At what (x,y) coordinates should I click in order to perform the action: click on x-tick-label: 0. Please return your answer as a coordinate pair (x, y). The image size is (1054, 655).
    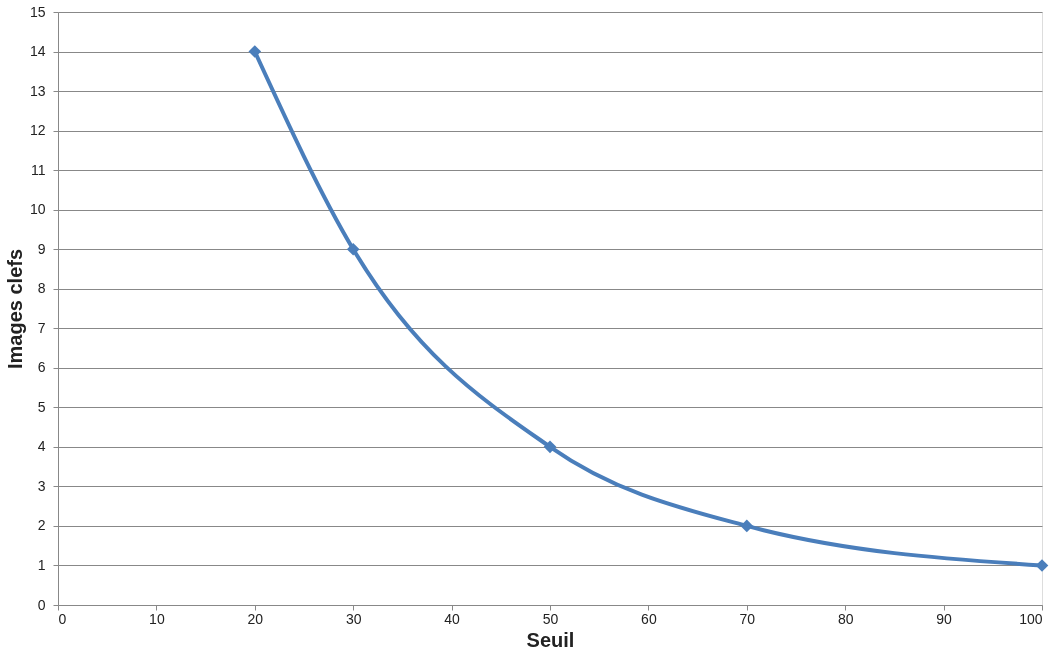
    Looking at the image, I should click on (62, 618).